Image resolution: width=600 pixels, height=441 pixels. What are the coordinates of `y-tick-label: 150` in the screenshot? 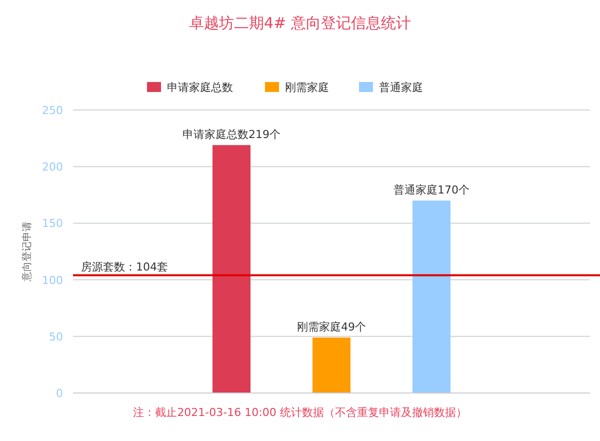 It's located at (52, 223).